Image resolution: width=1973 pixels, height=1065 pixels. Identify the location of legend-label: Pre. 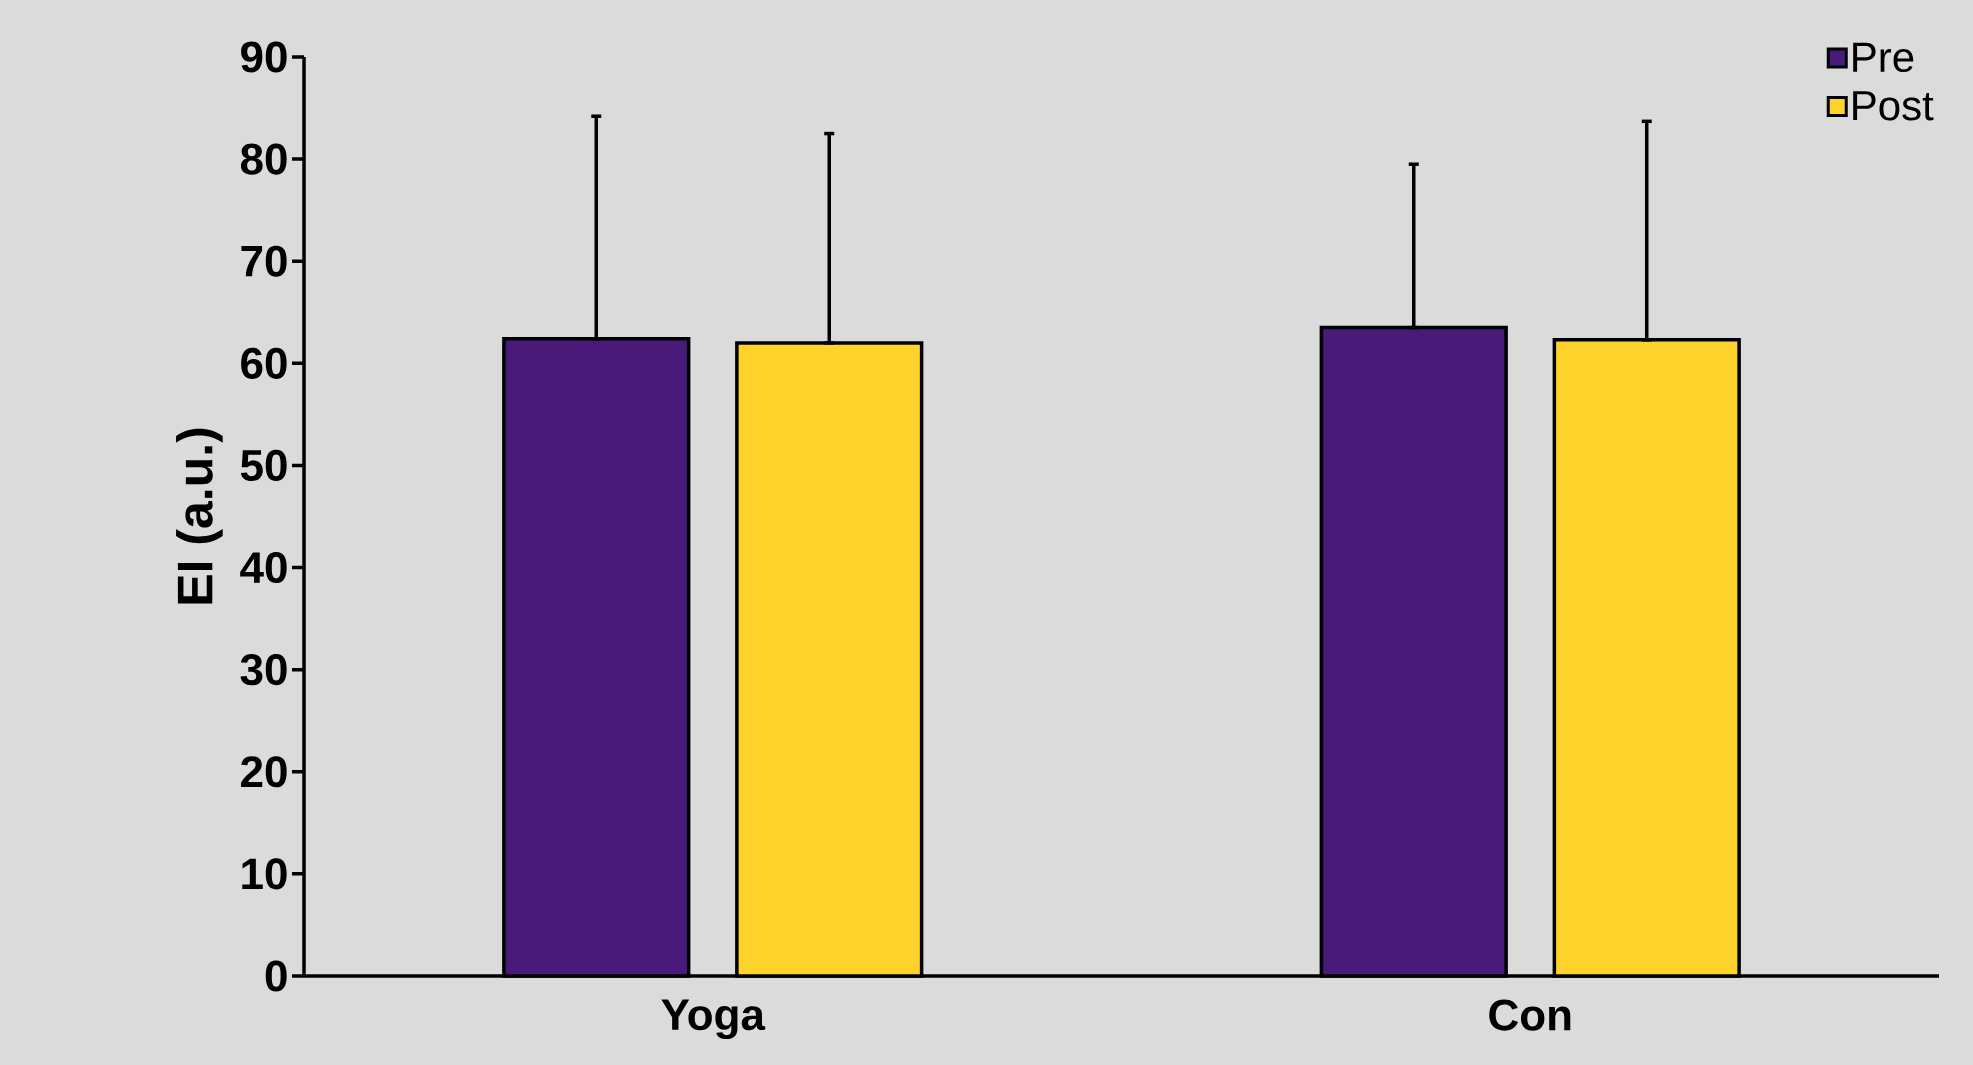
(1883, 57).